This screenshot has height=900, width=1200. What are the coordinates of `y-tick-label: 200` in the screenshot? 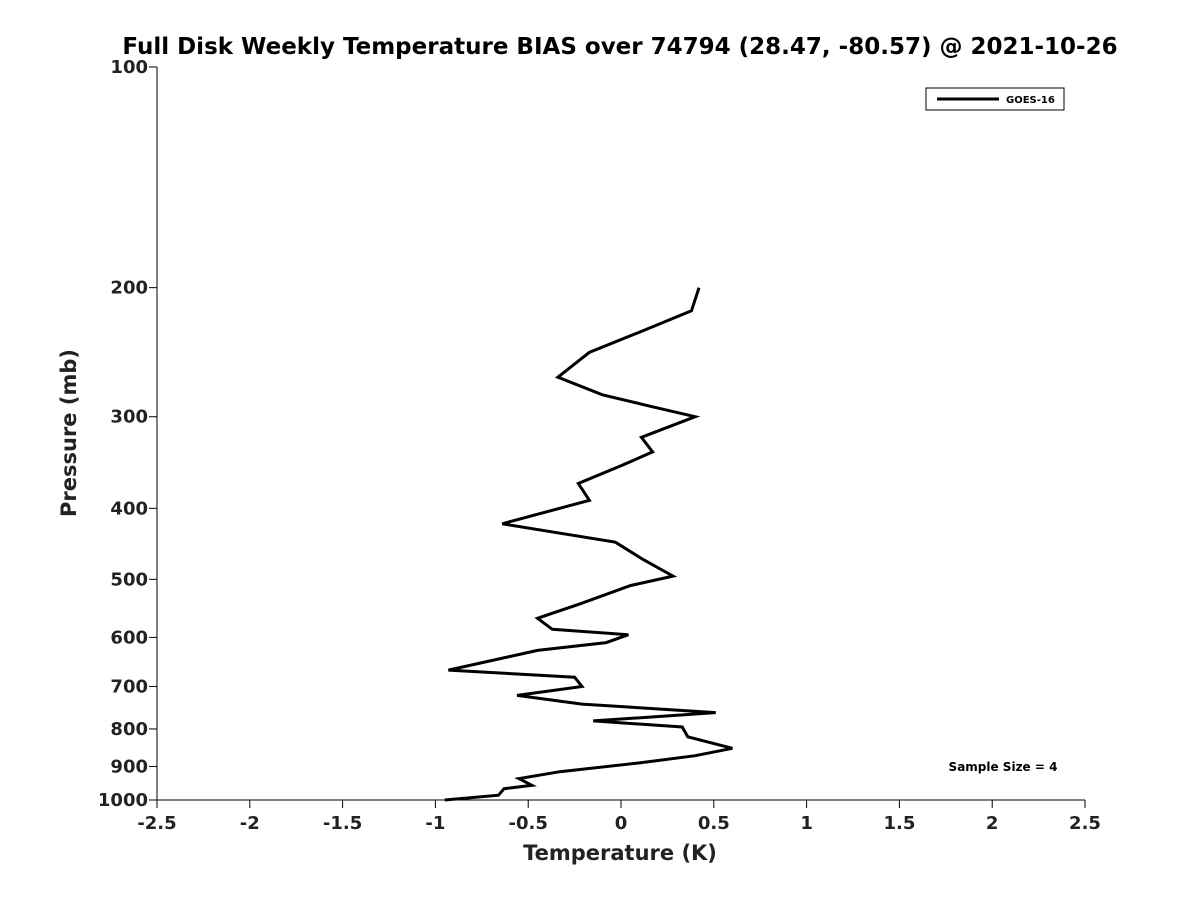 It's located at (129, 288).